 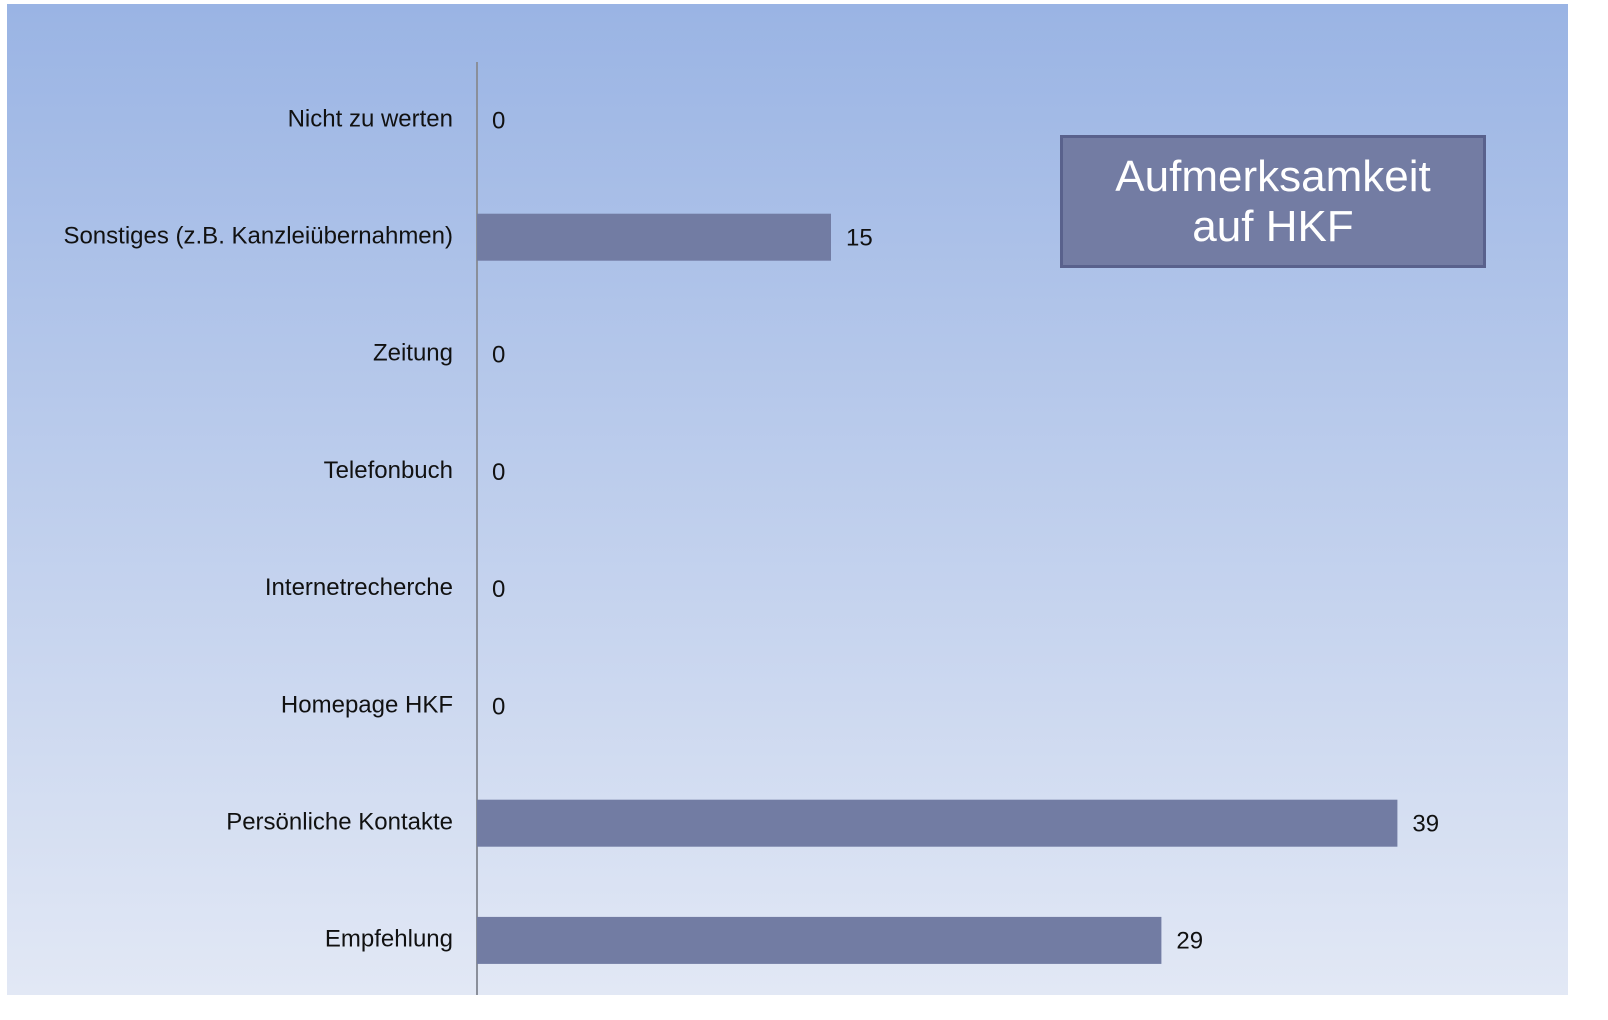 I want to click on category-label: Nicht zu werten, so click(x=370, y=118).